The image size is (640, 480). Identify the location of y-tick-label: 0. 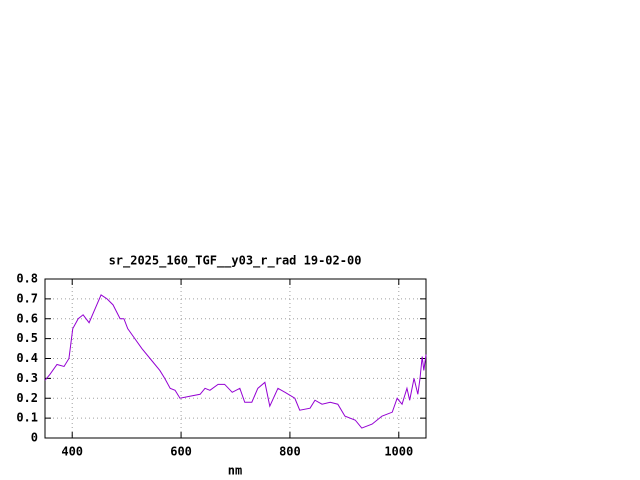
(34, 438).